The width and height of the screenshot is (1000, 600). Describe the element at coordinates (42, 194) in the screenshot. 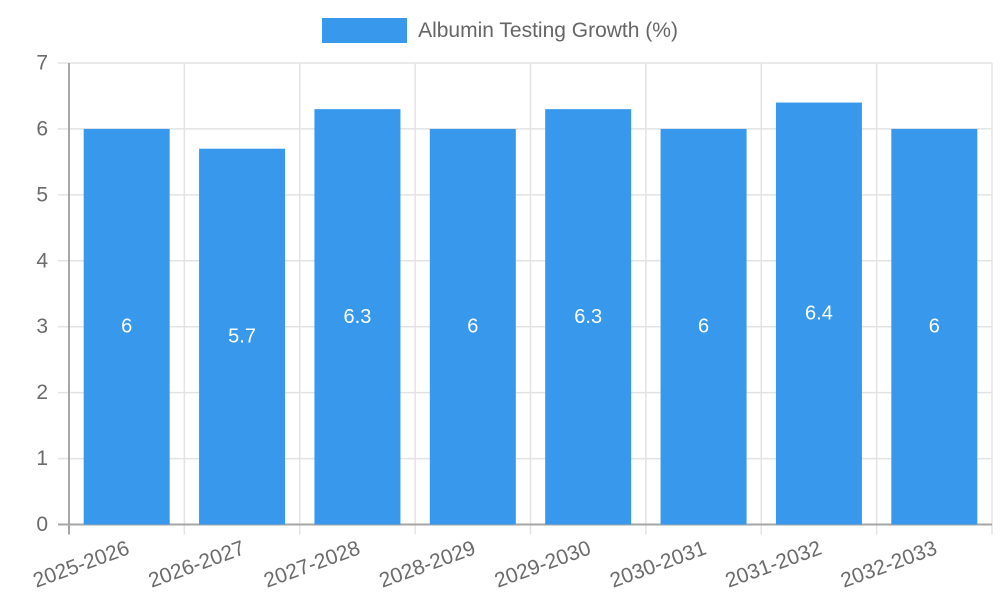

I see `y-axis-tick-label: 5` at that location.